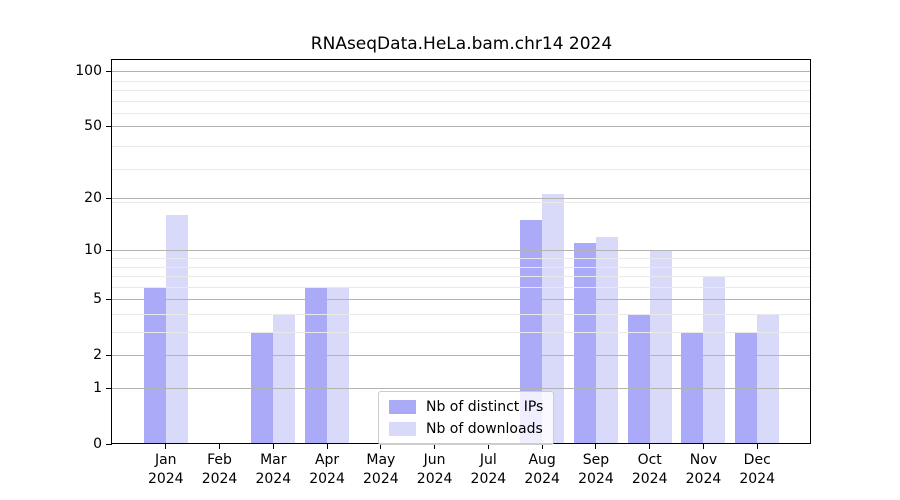 The width and height of the screenshot is (900, 500). I want to click on legend-label-downloads: Nb of downloads, so click(484, 429).